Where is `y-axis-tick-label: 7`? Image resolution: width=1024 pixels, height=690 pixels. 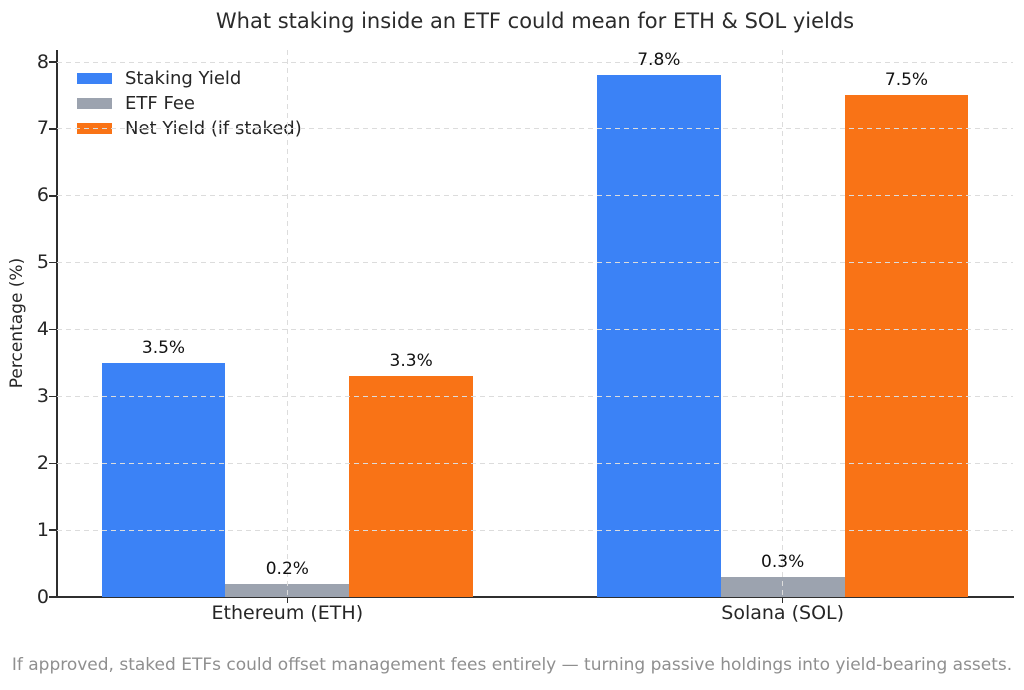
y-axis-tick-label: 7 is located at coordinates (42, 128).